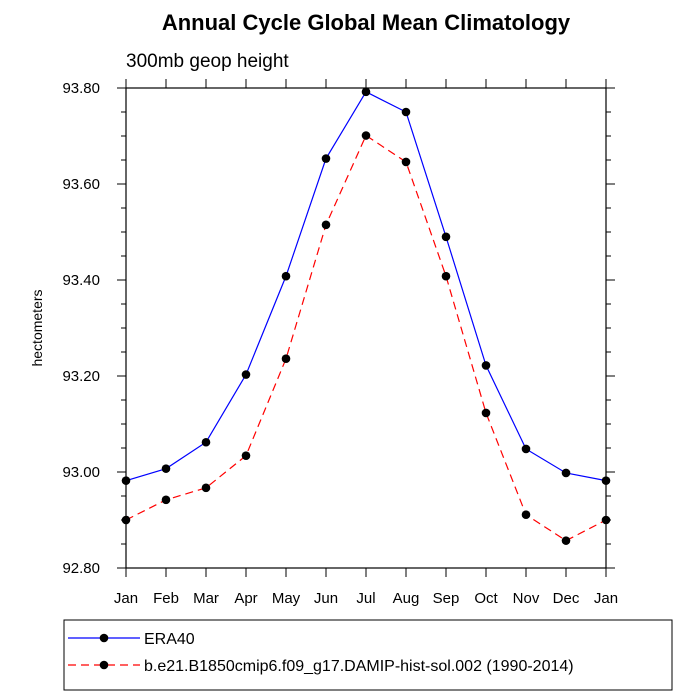  Describe the element at coordinates (566, 598) in the screenshot. I see `x-tick-label: Dec` at that location.